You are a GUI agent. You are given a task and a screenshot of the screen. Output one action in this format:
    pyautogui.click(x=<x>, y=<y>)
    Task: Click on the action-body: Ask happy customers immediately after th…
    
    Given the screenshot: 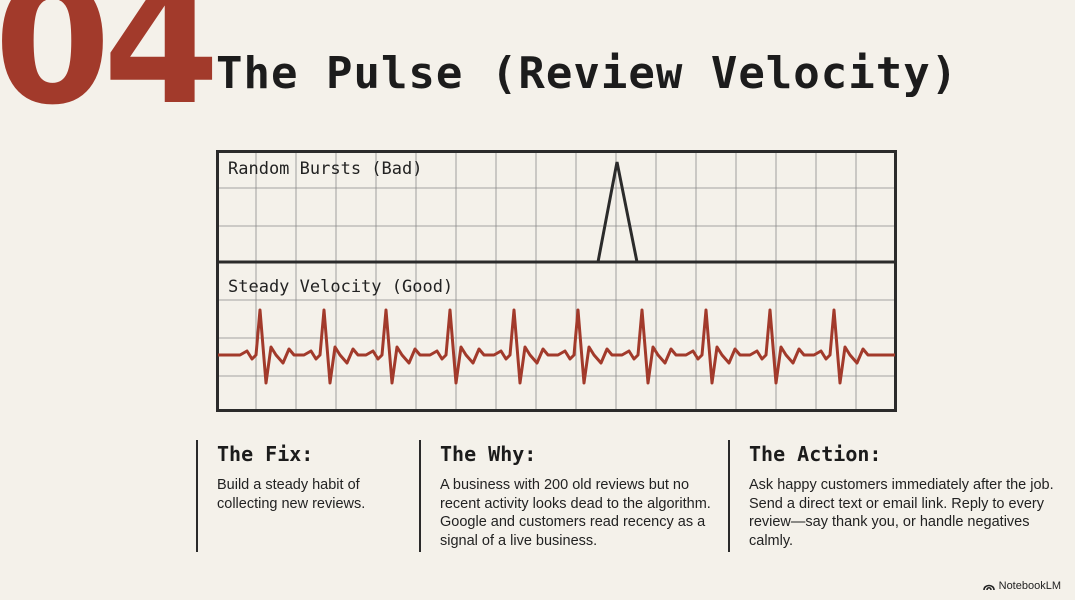 What is the action you would take?
    pyautogui.click(x=901, y=513)
    